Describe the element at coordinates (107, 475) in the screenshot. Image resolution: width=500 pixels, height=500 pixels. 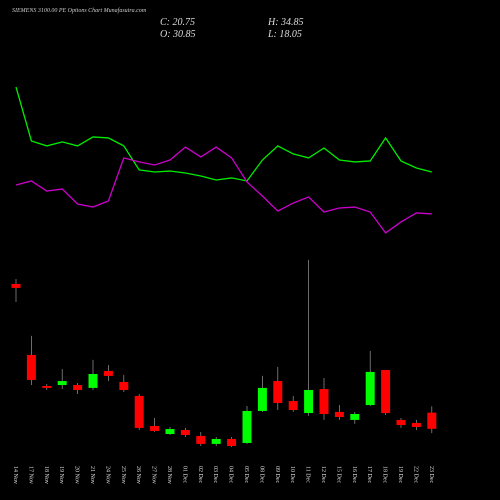
I see `x-tick-label: 24 Nov` at that location.